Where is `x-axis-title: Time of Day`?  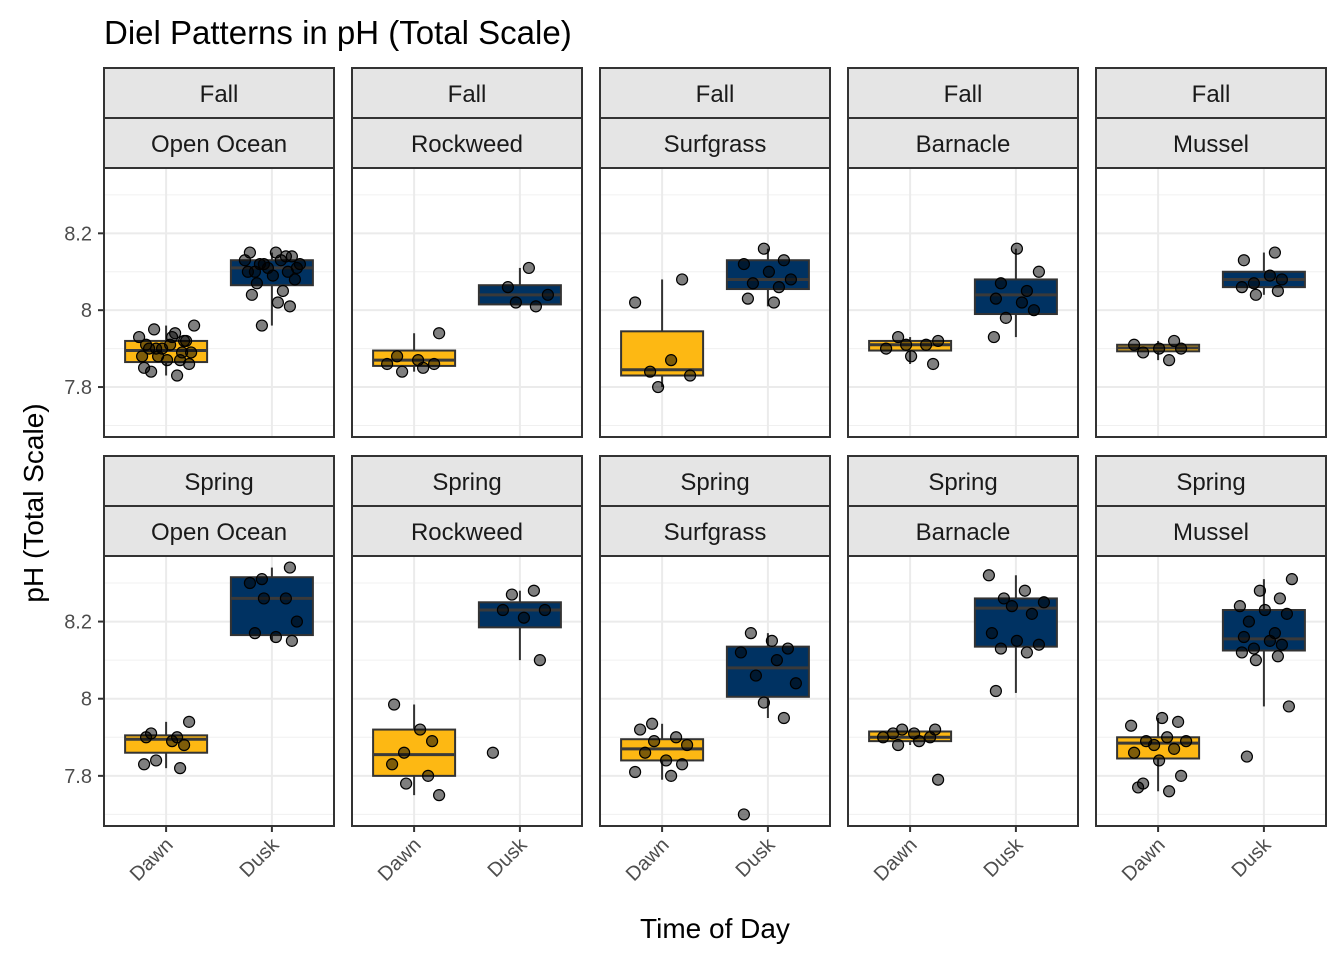
x-axis-title: Time of Day is located at coordinates (715, 928).